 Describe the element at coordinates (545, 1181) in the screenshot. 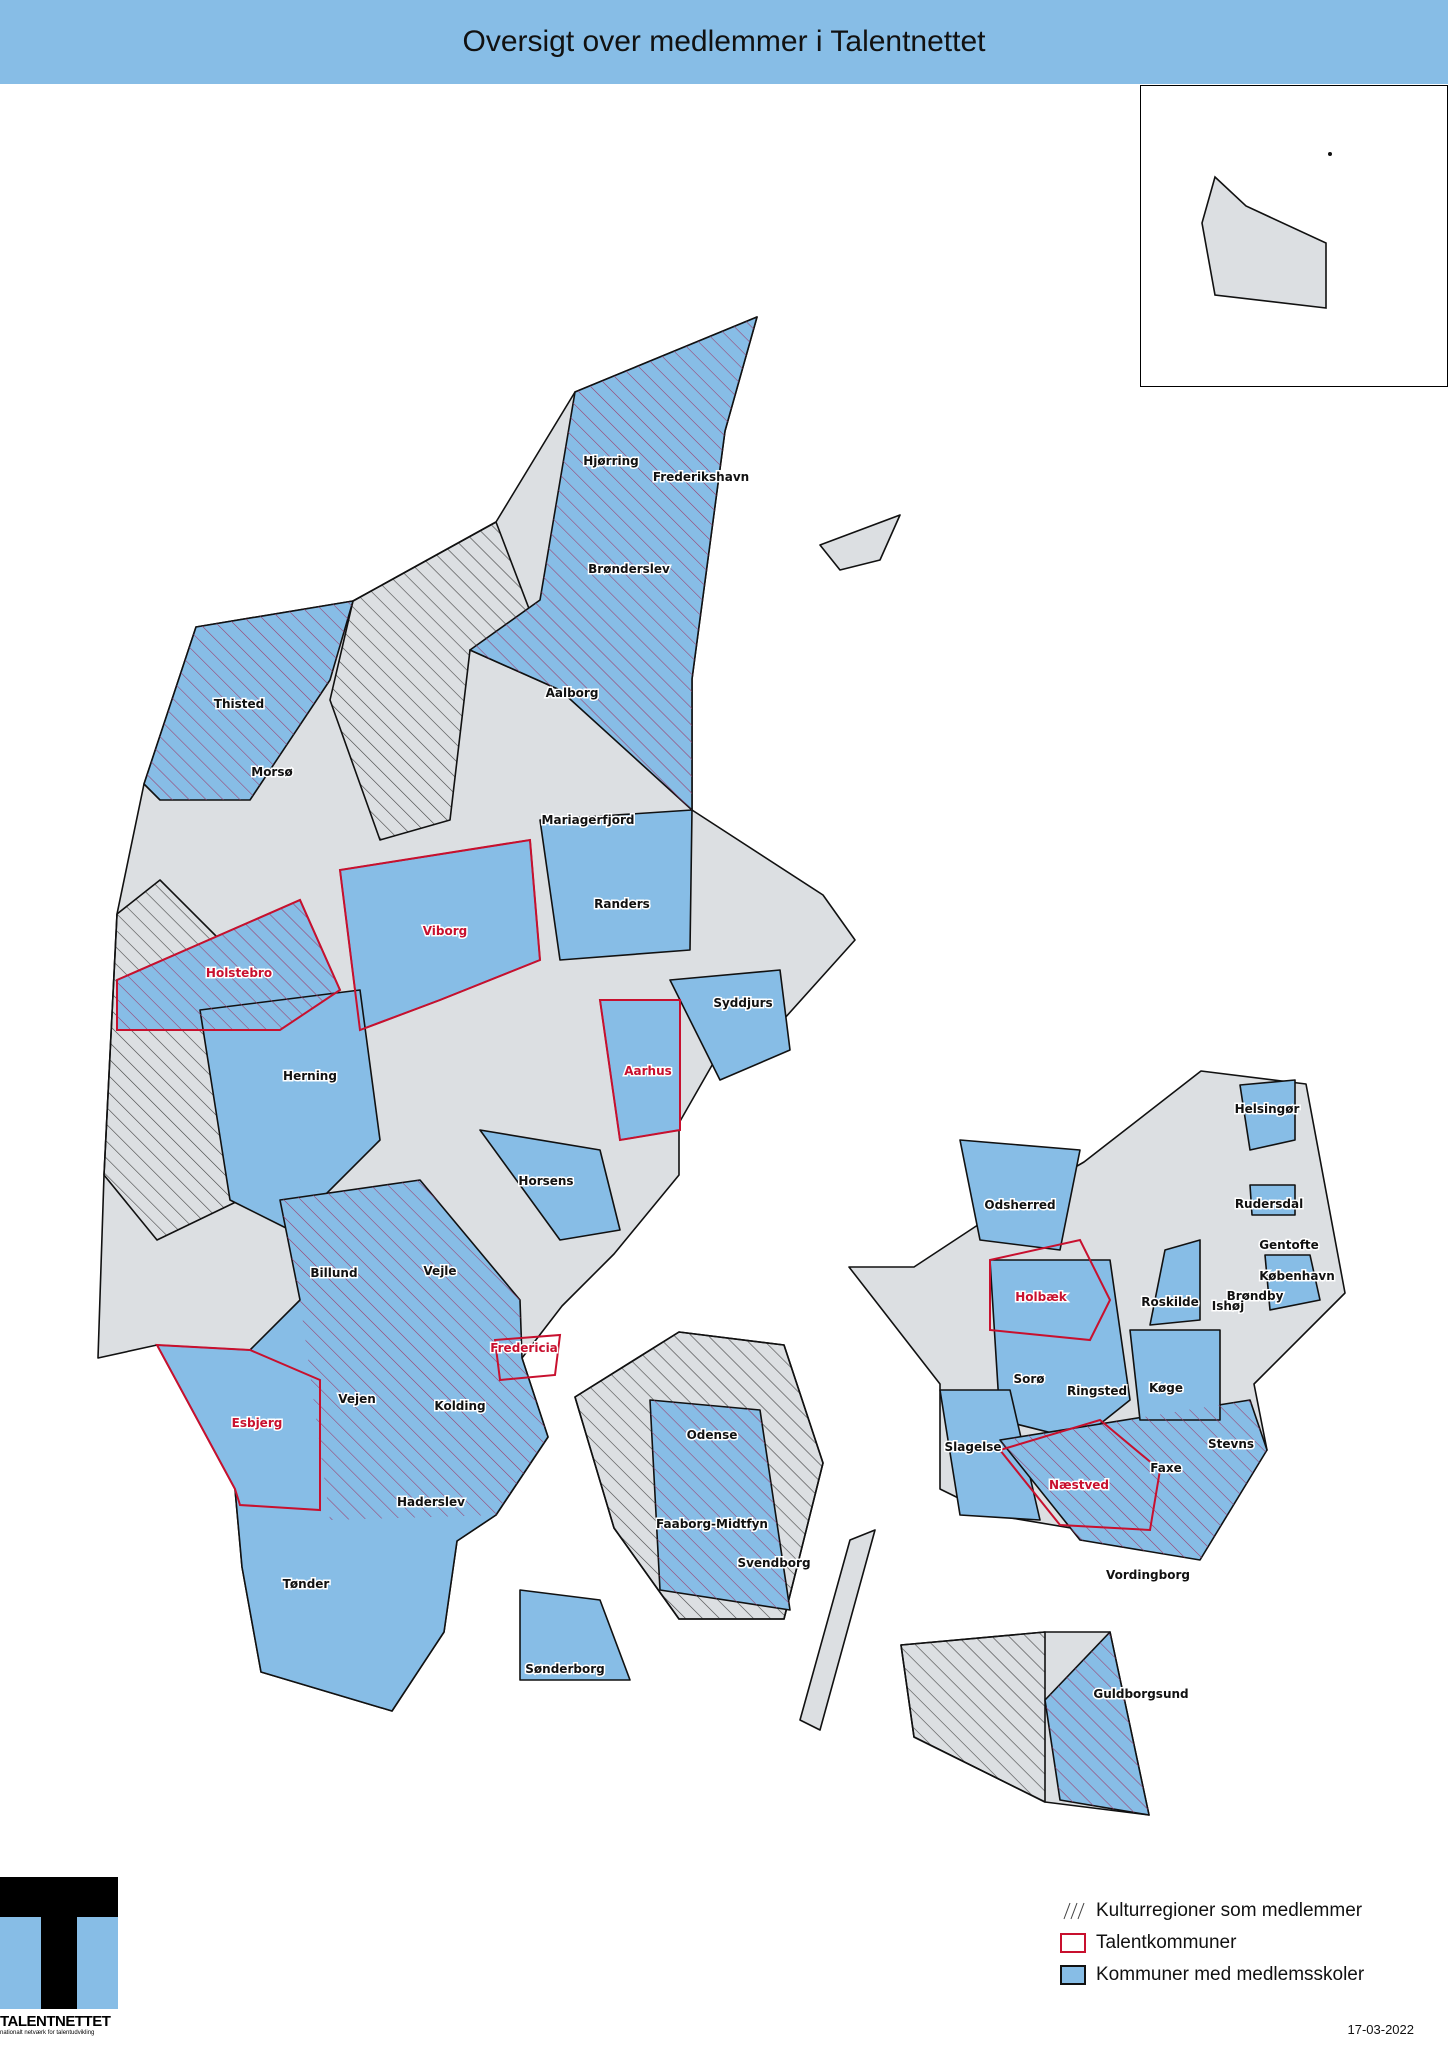

I see `label-horsens: Horsens` at that location.